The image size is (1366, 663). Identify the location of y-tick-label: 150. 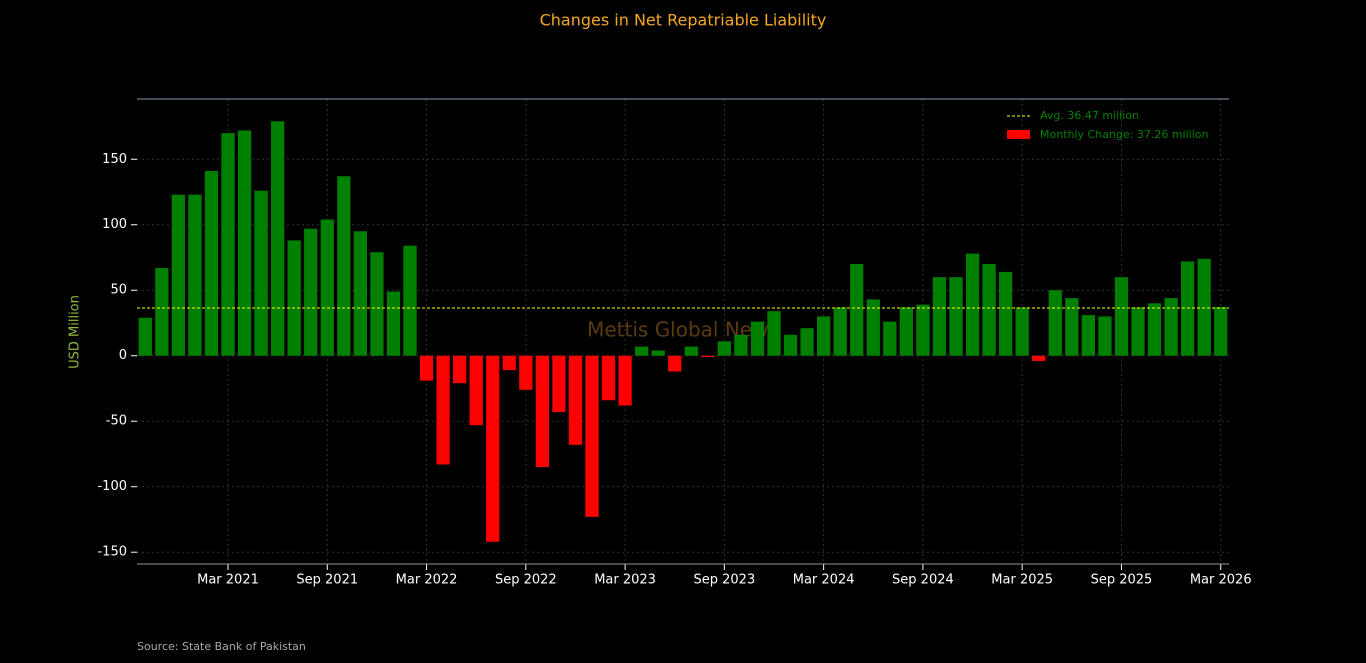
(114, 159).